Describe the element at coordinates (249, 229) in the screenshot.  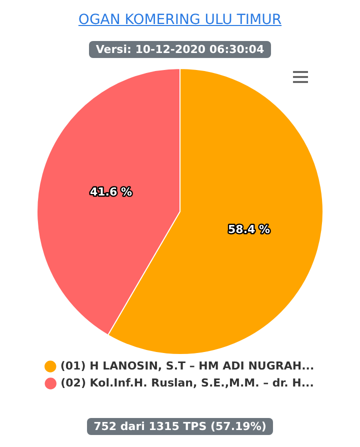
I see `data-label: 58.4 %` at that location.